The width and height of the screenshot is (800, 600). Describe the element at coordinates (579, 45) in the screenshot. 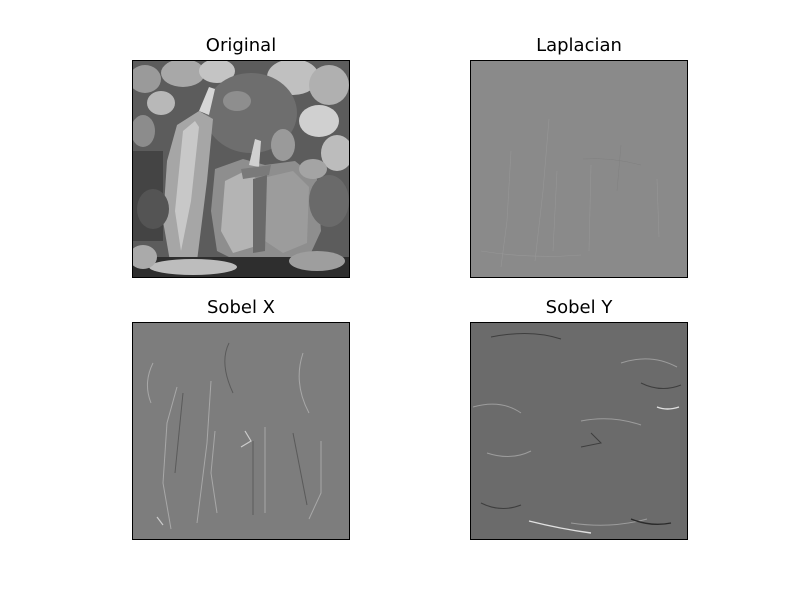

I see `panel-title-laplacian: Laplacian` at that location.